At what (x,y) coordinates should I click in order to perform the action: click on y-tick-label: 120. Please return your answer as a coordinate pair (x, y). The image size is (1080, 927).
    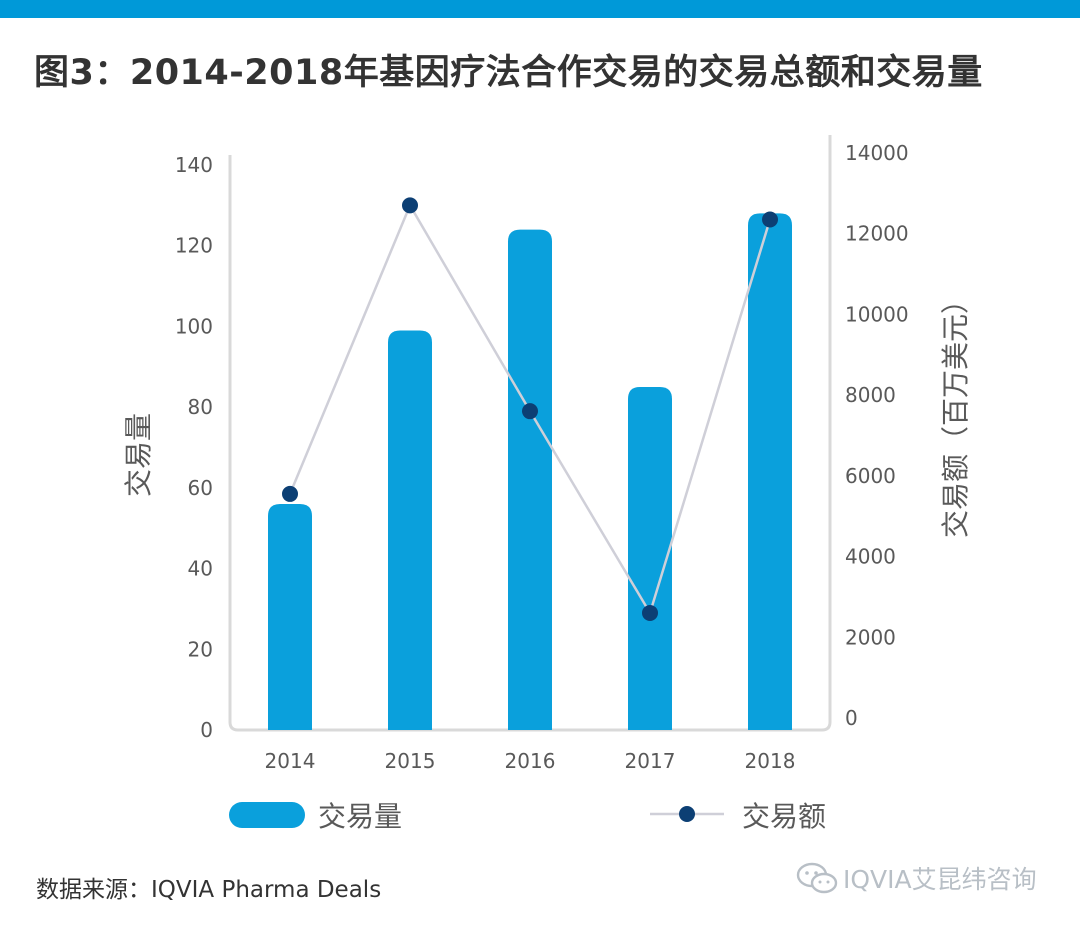
    Looking at the image, I should click on (194, 246).